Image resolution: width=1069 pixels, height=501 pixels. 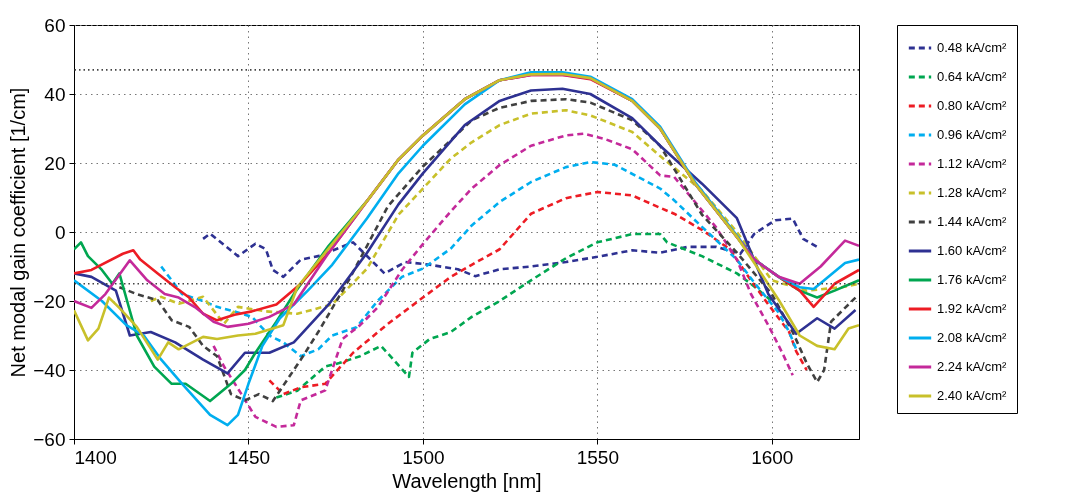 What do you see at coordinates (972, 366) in the screenshot?
I see `legend-label: 2.24 kA/cm²` at bounding box center [972, 366].